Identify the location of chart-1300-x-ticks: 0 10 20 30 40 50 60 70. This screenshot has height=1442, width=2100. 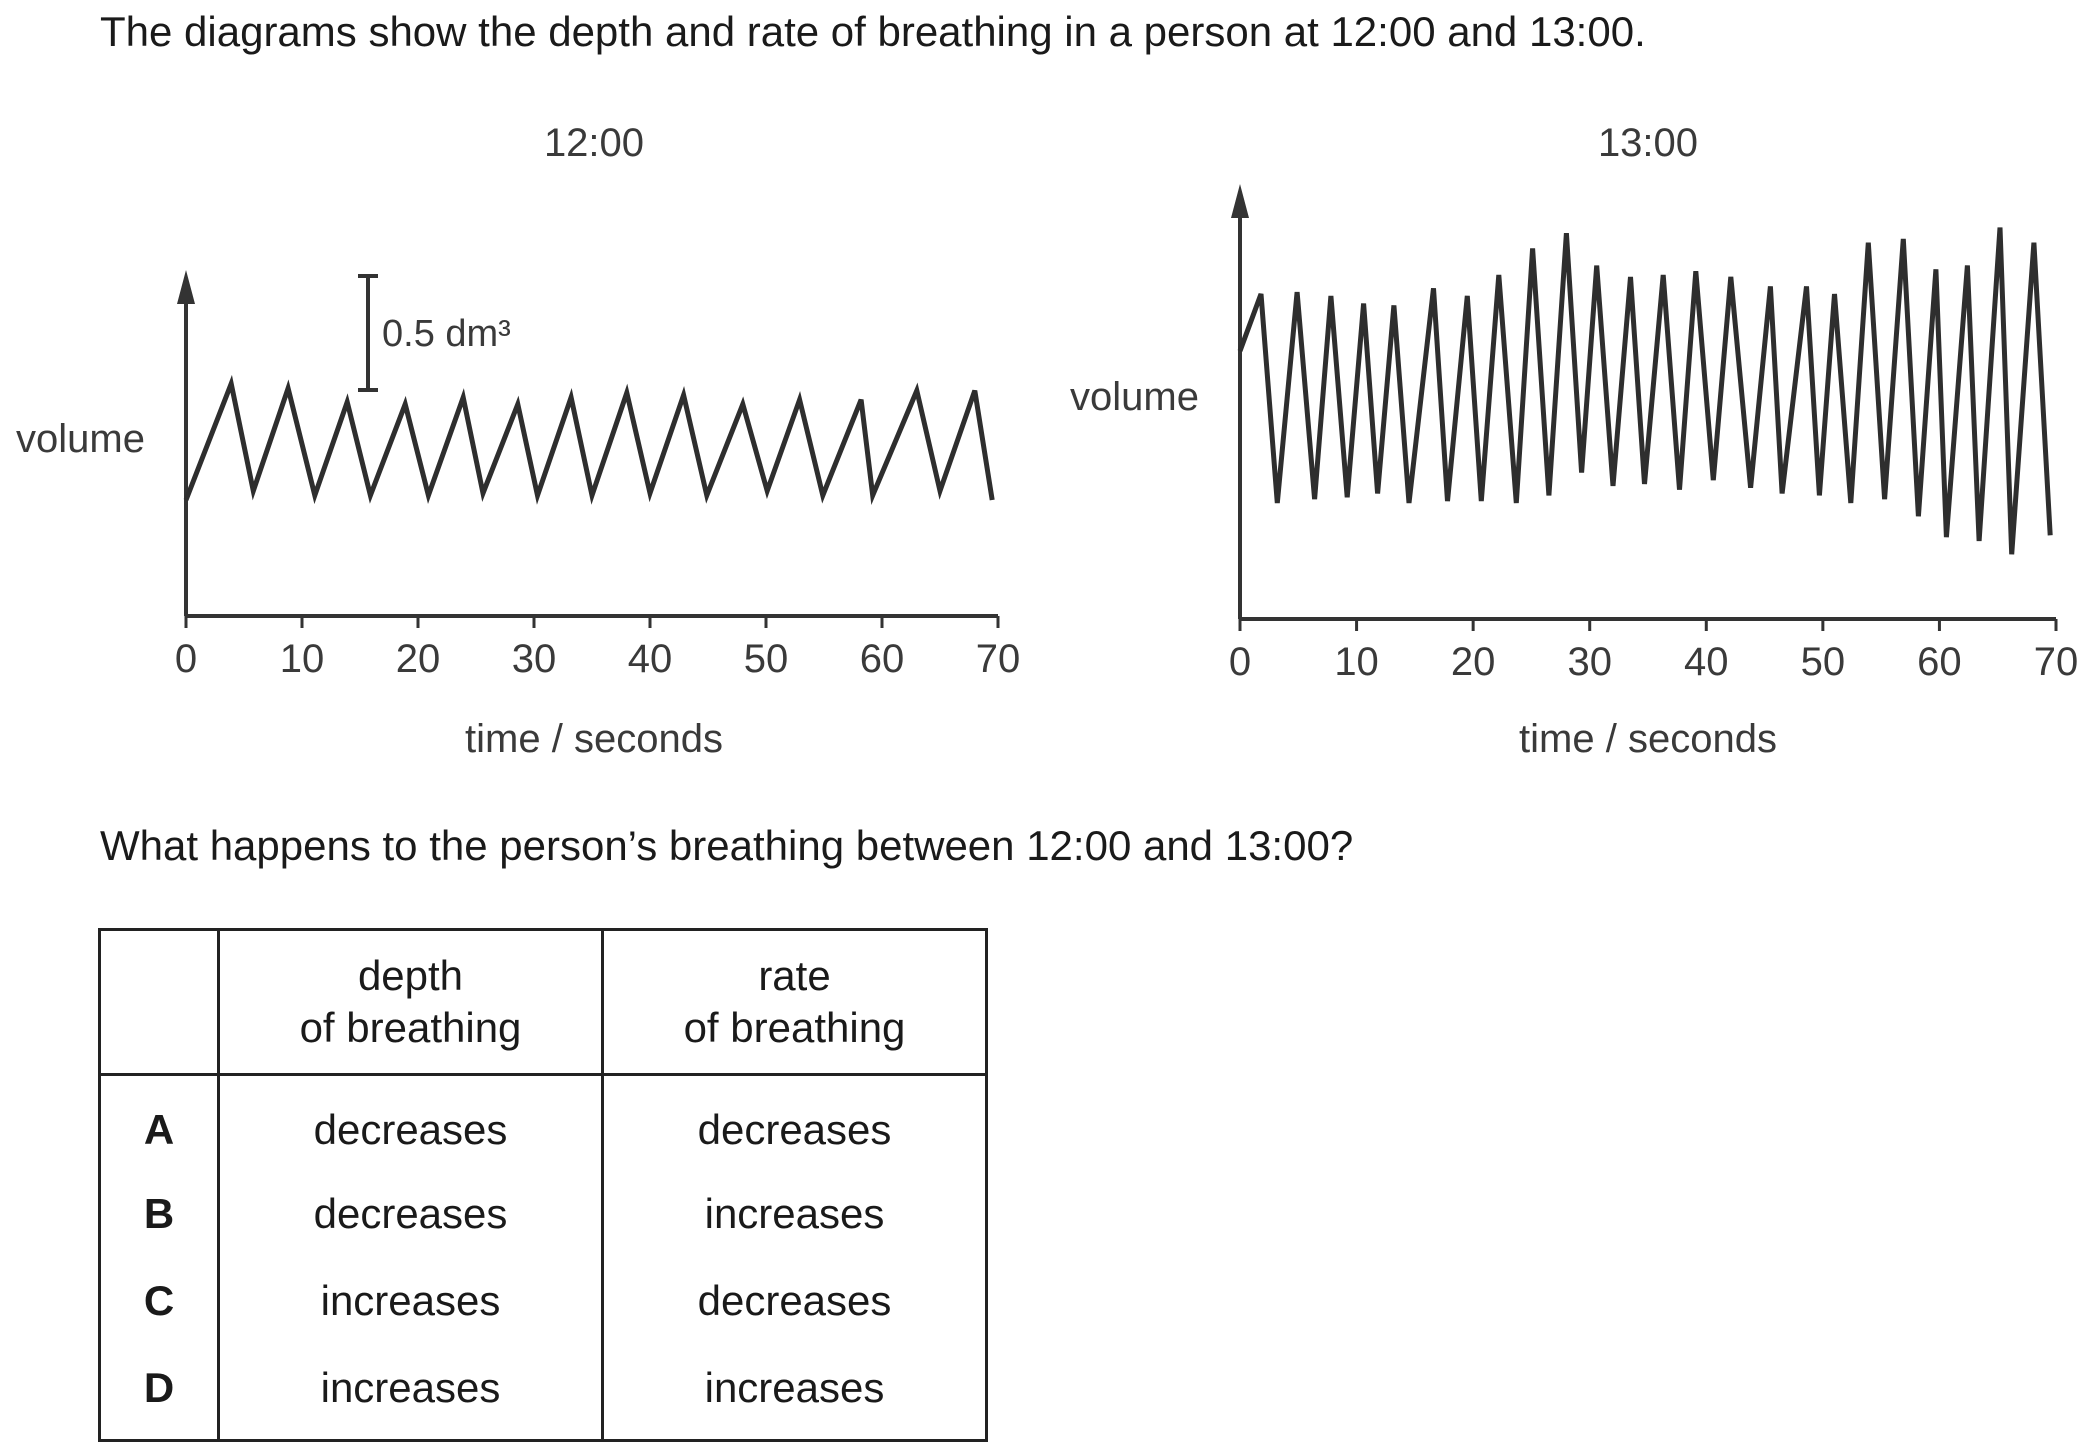
(1653, 651).